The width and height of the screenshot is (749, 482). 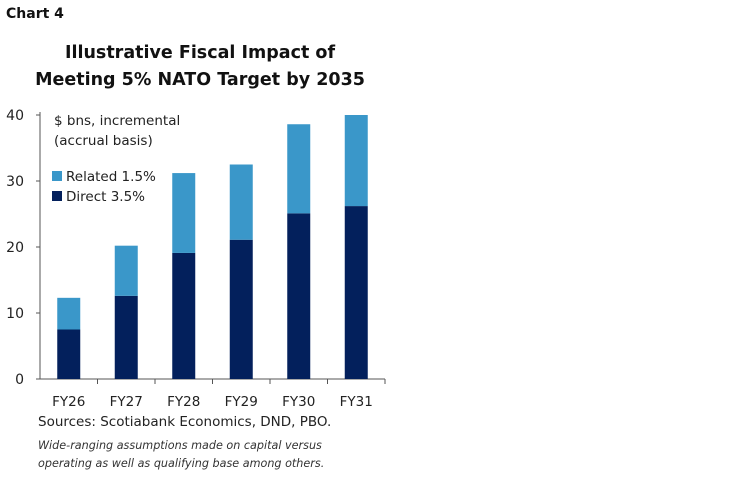 I want to click on y-tick-label: 10, so click(x=15, y=314).